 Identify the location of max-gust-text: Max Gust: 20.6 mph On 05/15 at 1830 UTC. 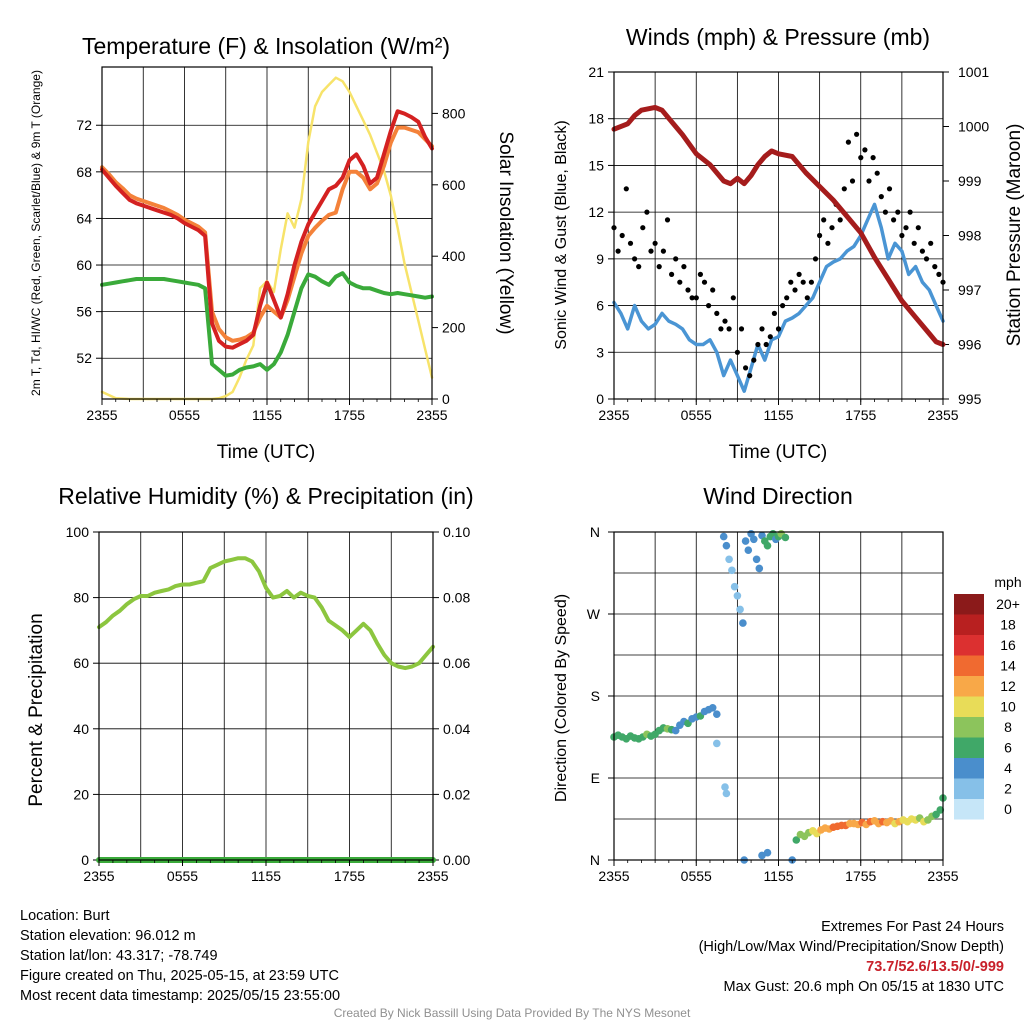
(863, 987).